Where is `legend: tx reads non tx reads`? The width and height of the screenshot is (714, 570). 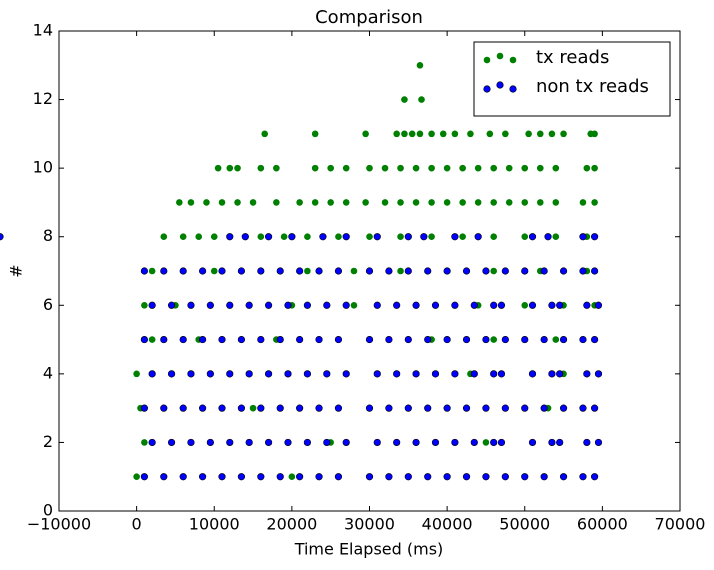
legend: tx reads non tx reads is located at coordinates (572, 79).